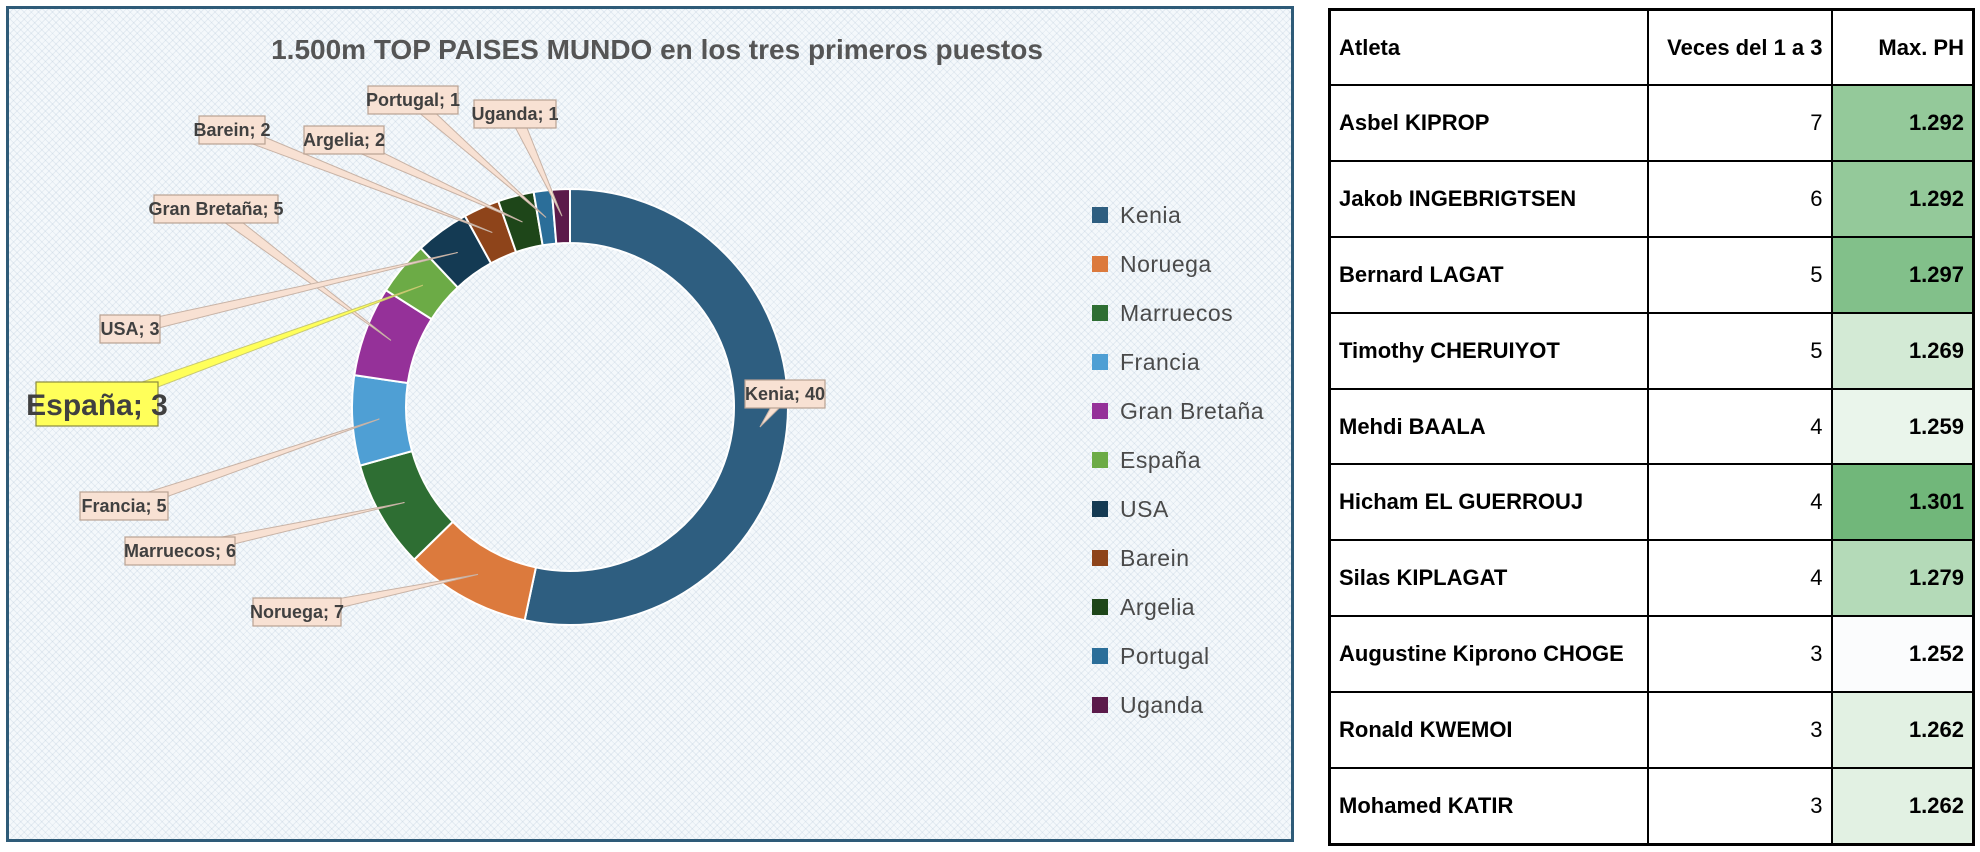  I want to click on data-label-noruega: Noruega; 7, so click(297, 612).